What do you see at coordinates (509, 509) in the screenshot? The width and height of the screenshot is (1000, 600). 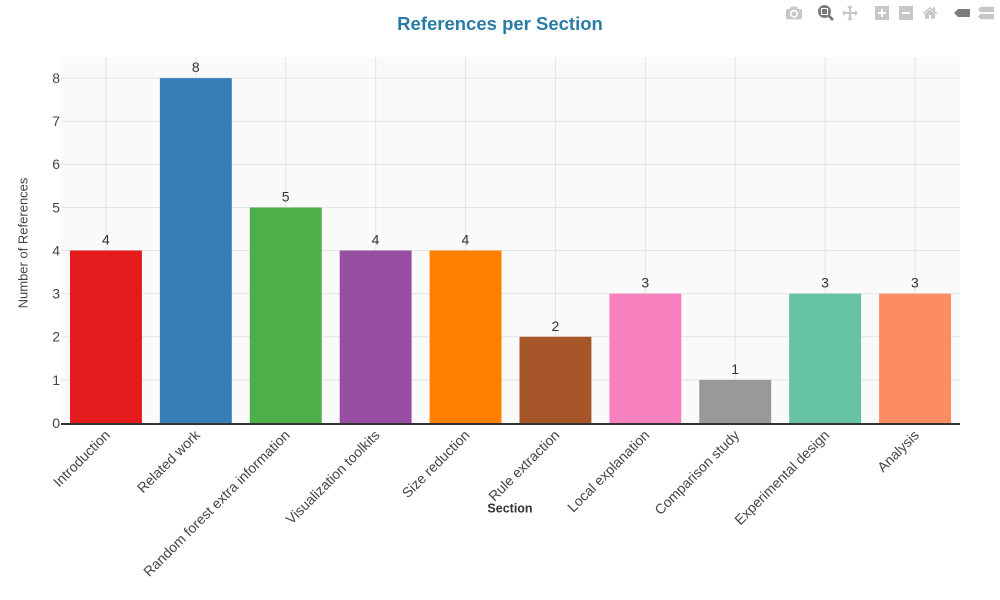 I see `svg-text: Section` at bounding box center [509, 509].